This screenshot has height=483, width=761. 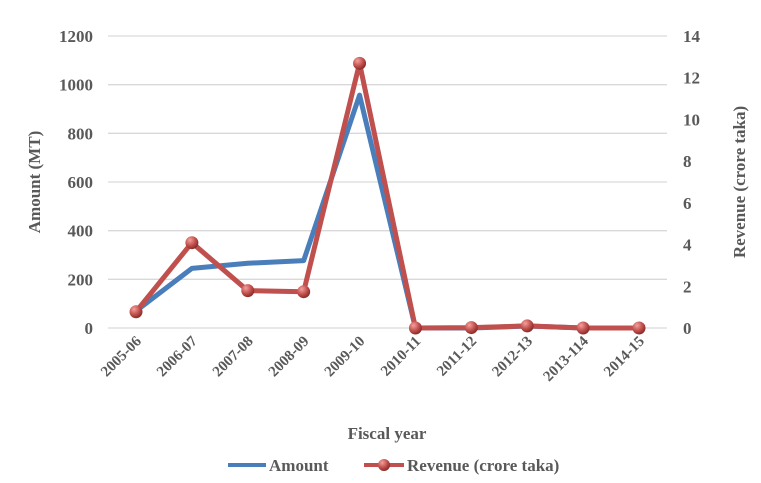 What do you see at coordinates (457, 357) in the screenshot?
I see `x-tick-label: 2011-12` at bounding box center [457, 357].